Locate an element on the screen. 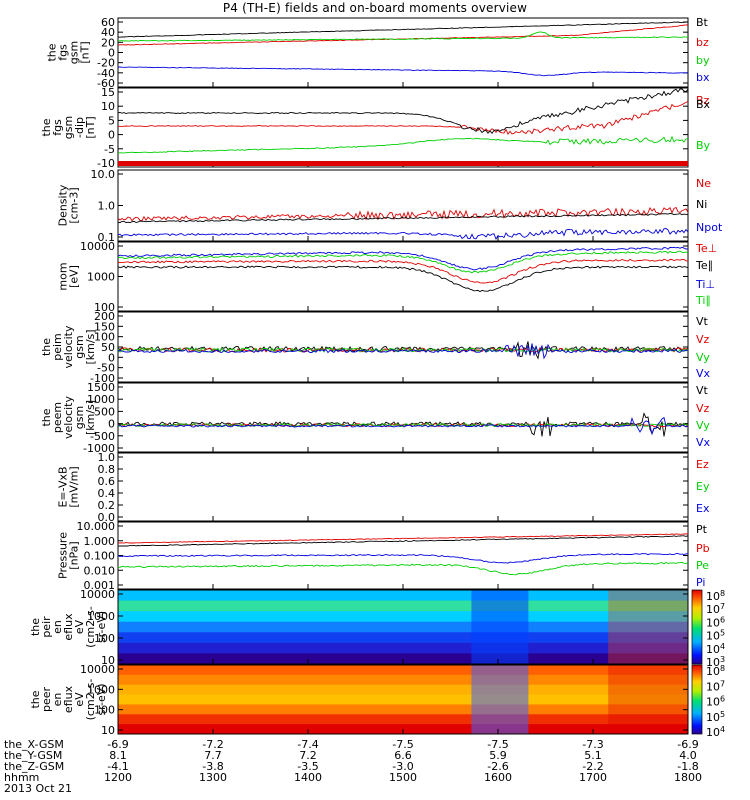 This screenshot has width=750, height=800. y-tick-label: 40 is located at coordinates (108, 32).